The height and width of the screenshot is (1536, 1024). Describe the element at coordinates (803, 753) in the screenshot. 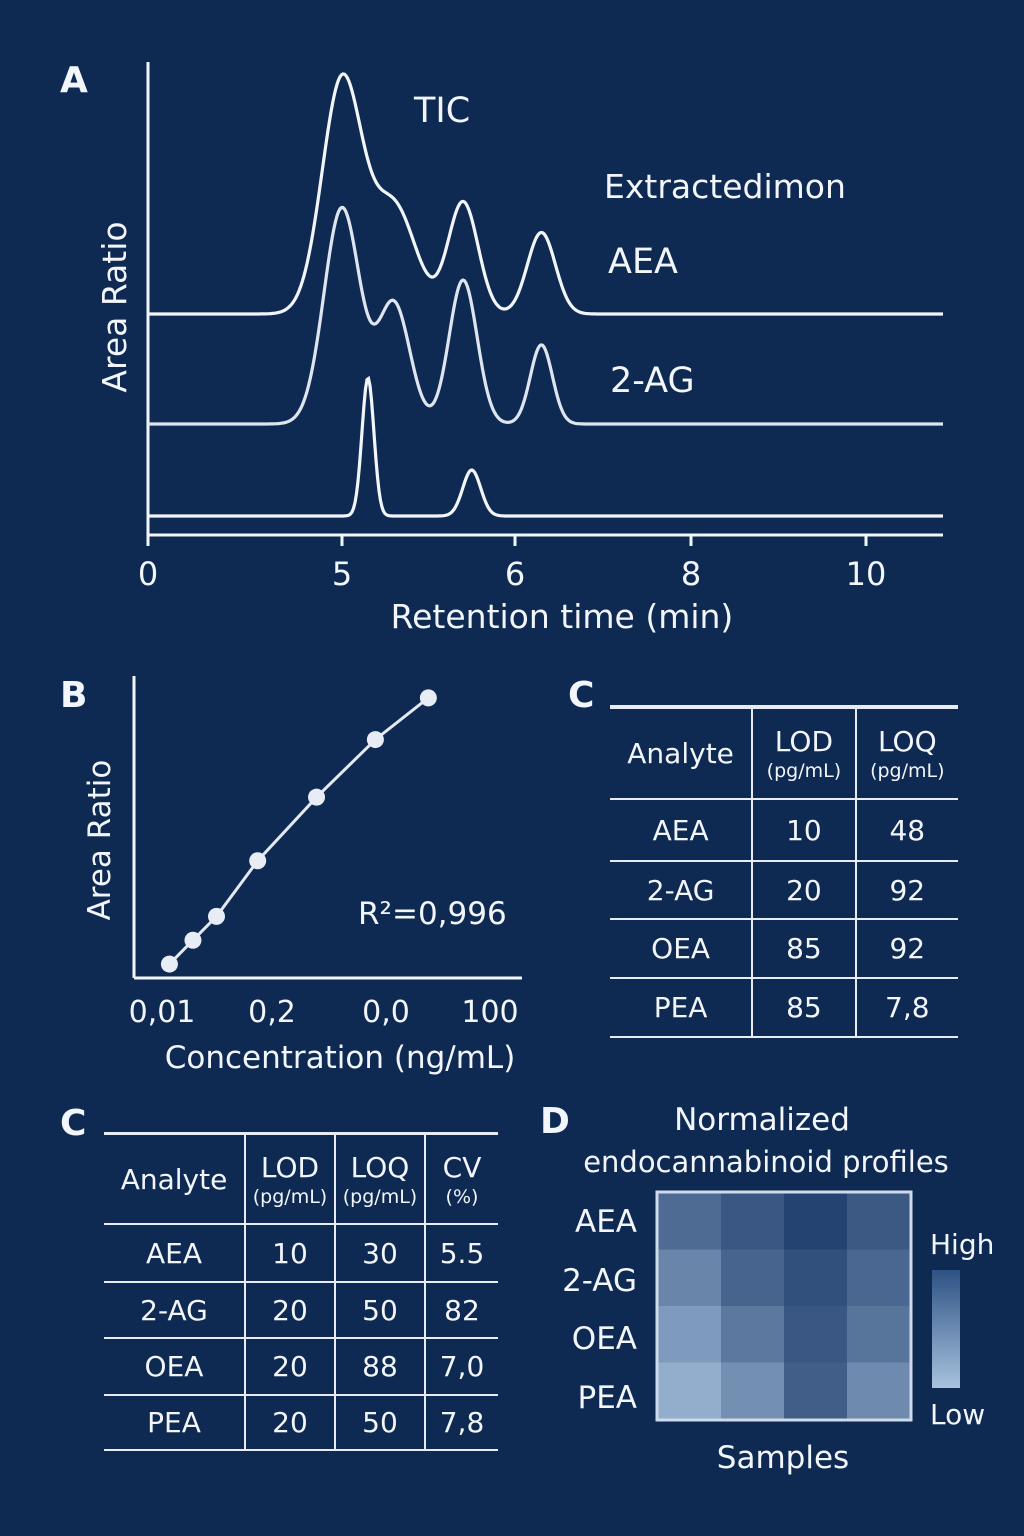

I see `table1-header-lod: LOD (pg/mL)` at that location.